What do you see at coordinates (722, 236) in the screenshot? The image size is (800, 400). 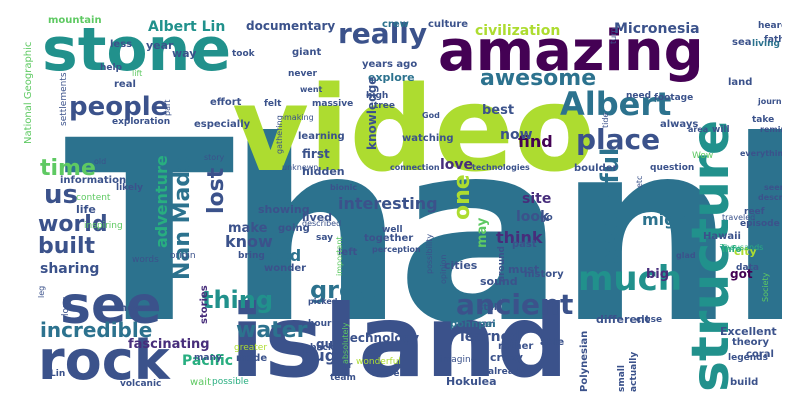 I see `word-hawaii: Hawaii` at bounding box center [722, 236].